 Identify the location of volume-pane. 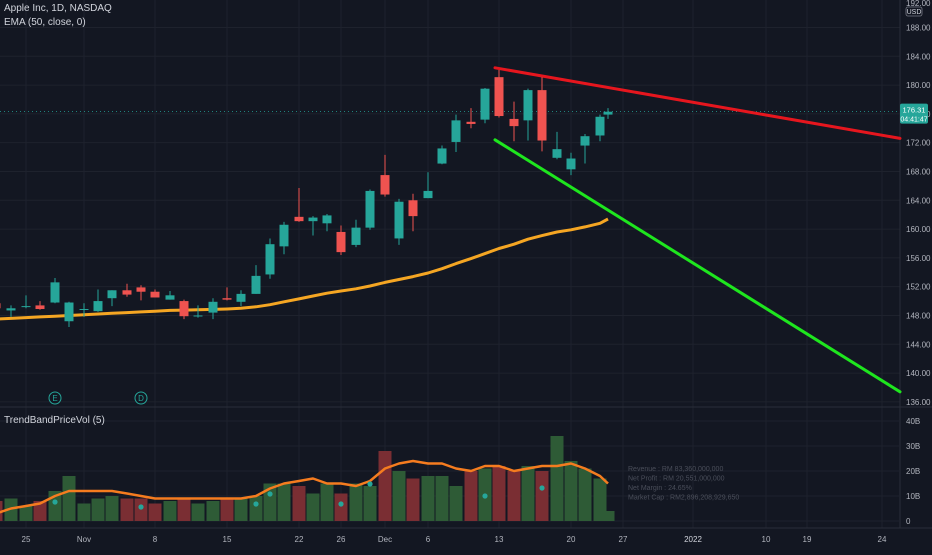
(307, 478).